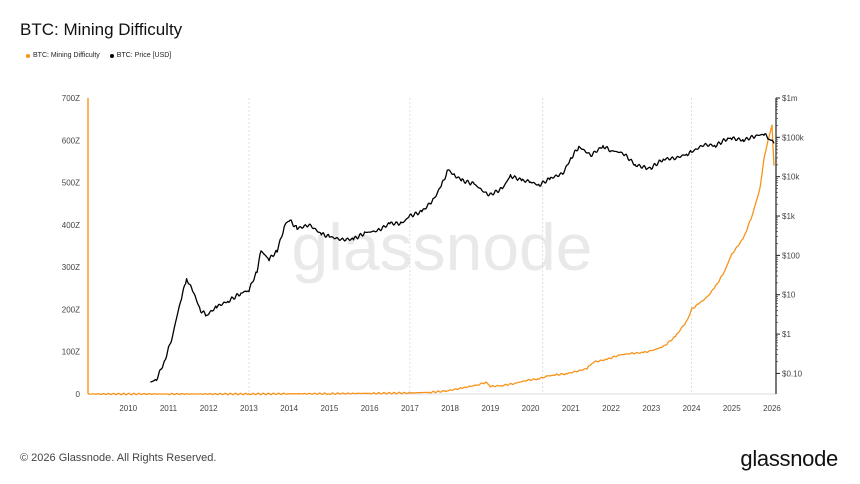  I want to click on x-tick-label: 2016, so click(370, 408).